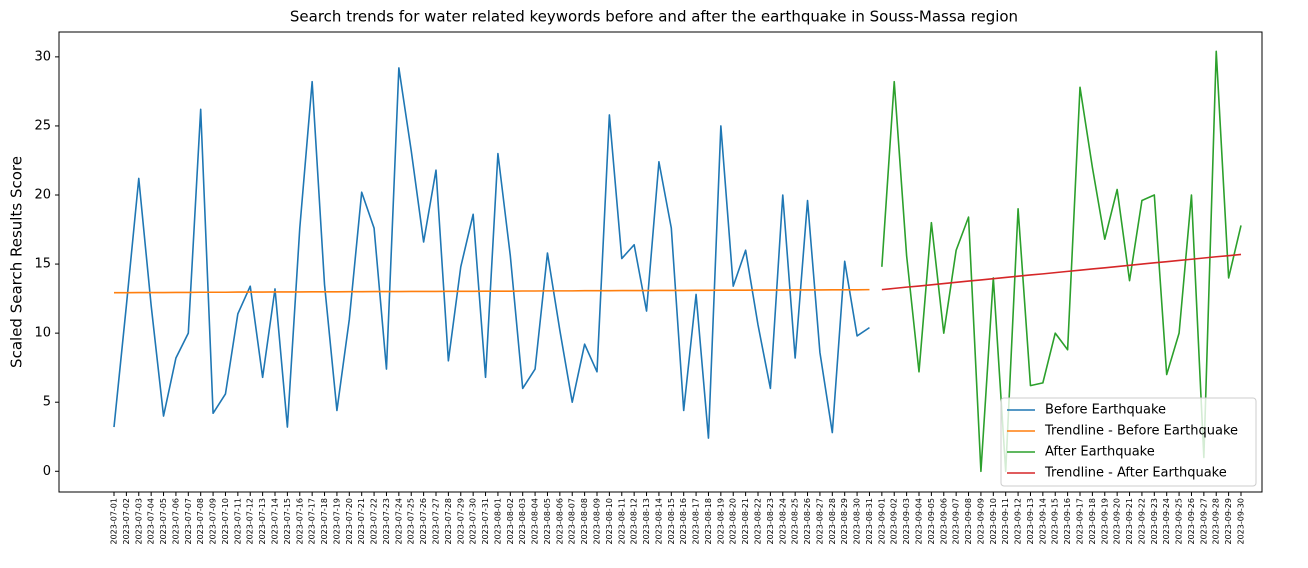 This screenshot has height=568, width=1308. I want to click on x-tick-label: 2023-07-14, so click(275, 521).